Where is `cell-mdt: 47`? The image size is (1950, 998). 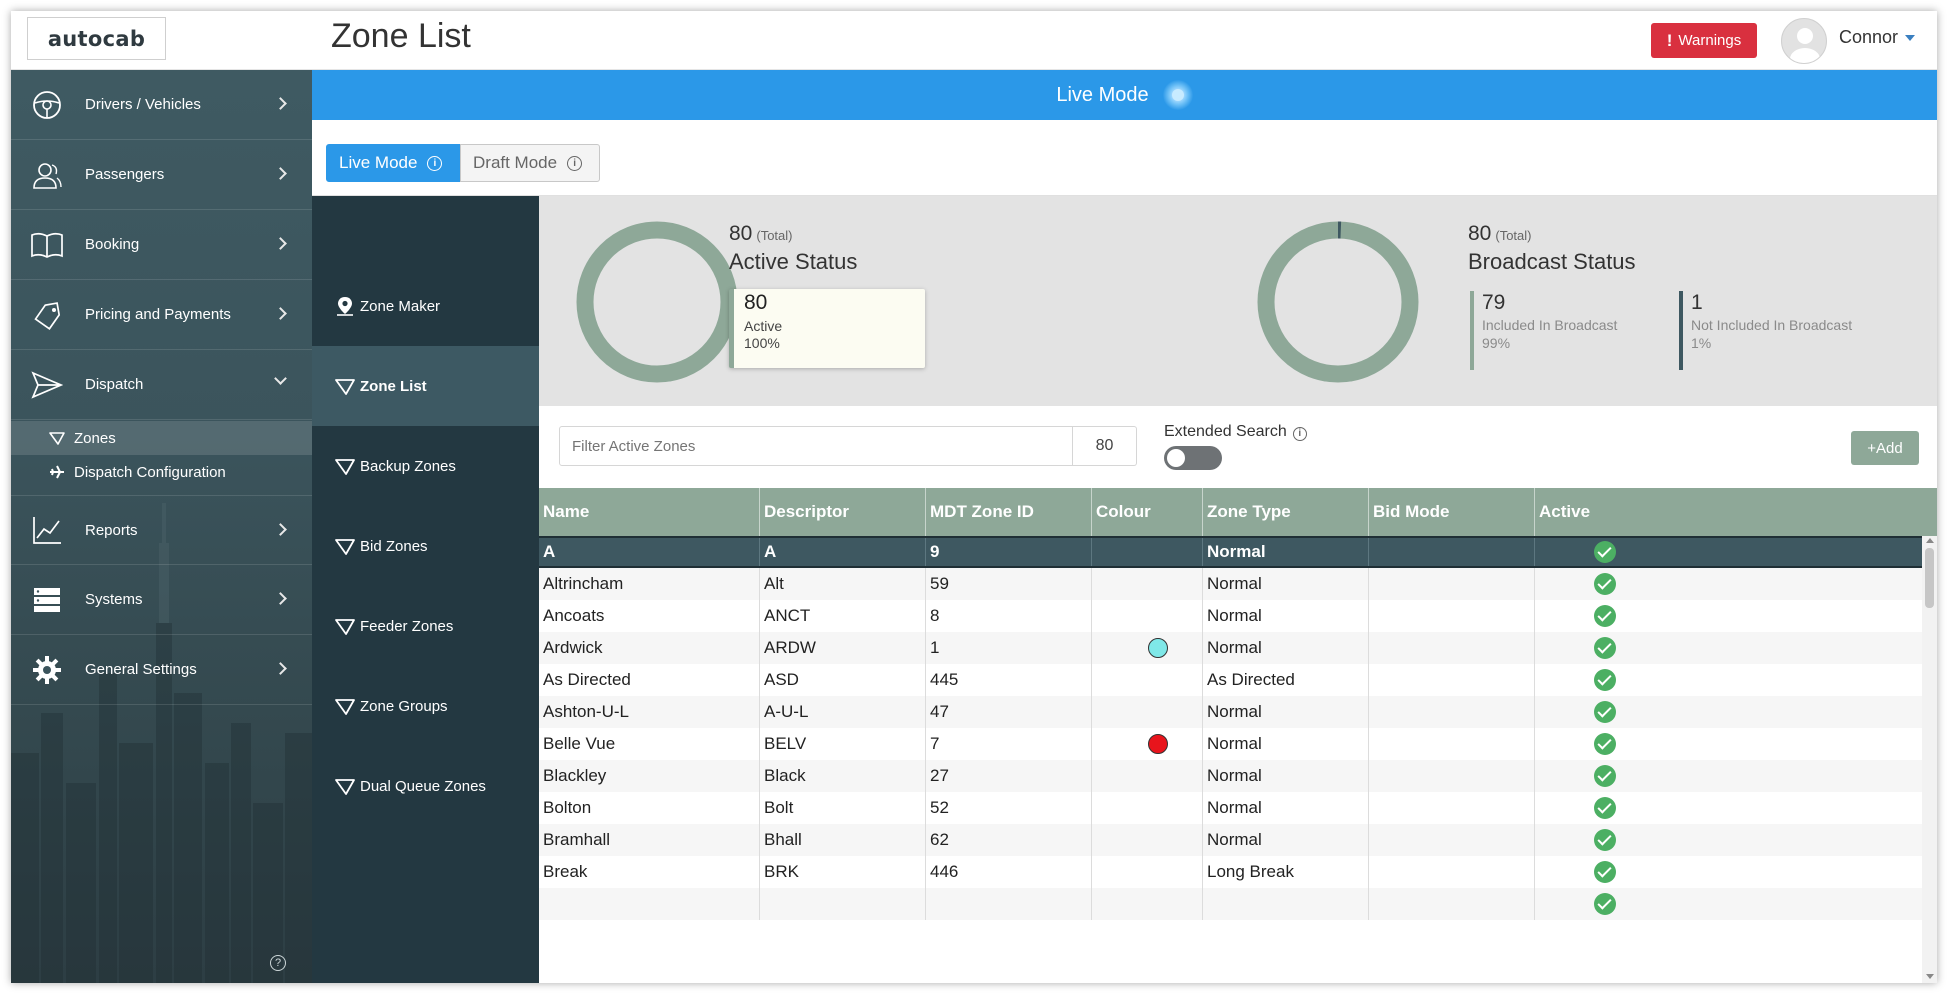 cell-mdt: 47 is located at coordinates (1009, 712).